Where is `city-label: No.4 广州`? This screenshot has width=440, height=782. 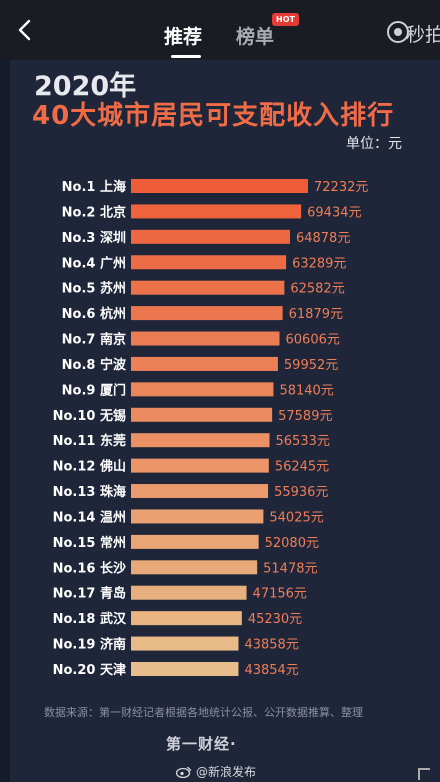 city-label: No.4 广州 is located at coordinates (94, 263).